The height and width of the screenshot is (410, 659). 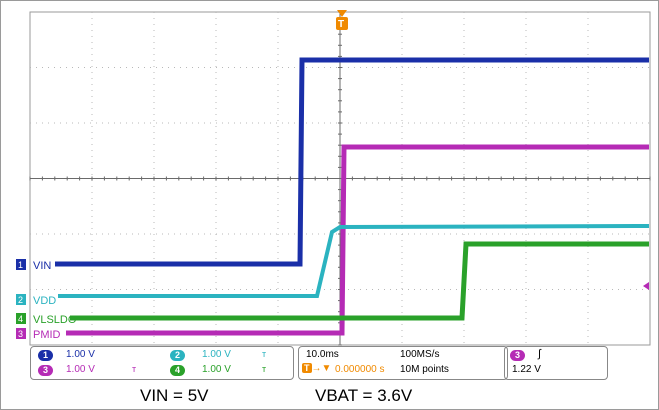 I want to click on pmid-label: PMID, so click(x=47, y=335).